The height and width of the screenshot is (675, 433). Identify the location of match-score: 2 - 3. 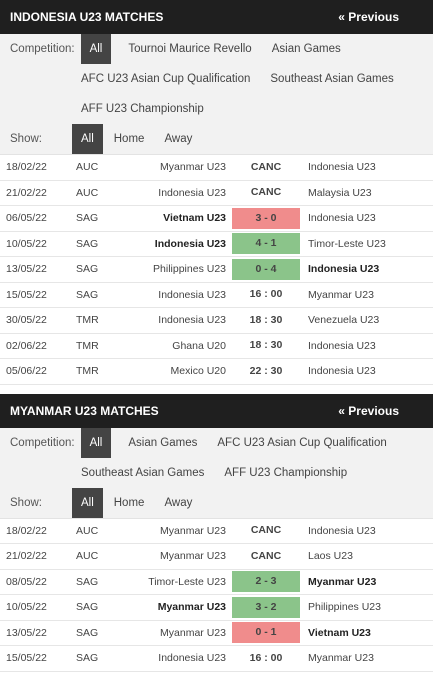
(266, 582).